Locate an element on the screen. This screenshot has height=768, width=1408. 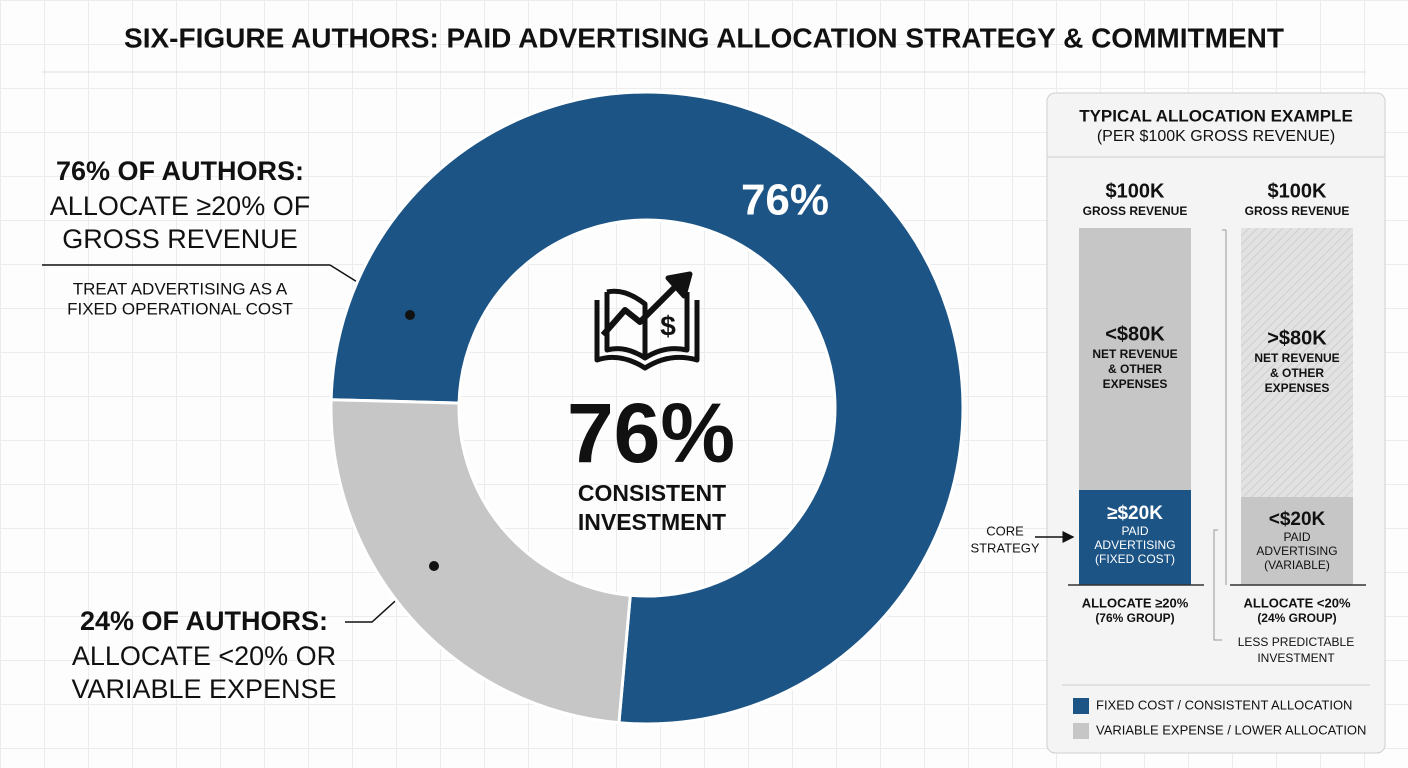
slice-label: 76% is located at coordinates (785, 200).